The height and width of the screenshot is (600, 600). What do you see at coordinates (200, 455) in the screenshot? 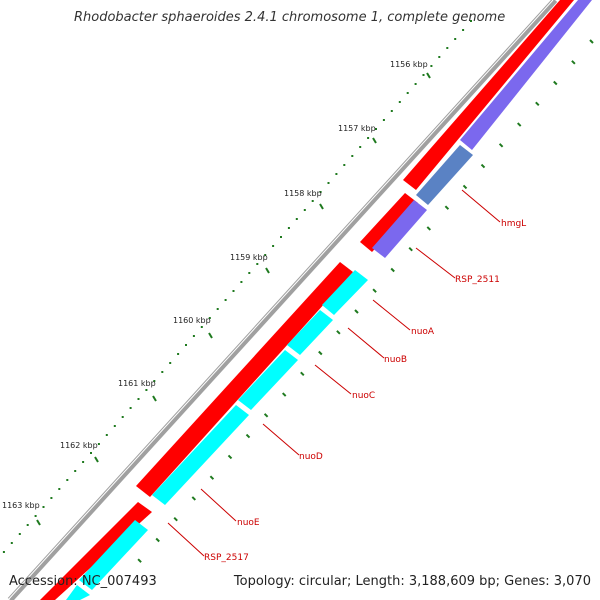
I see `reverse-cds-nuoD` at bounding box center [200, 455].